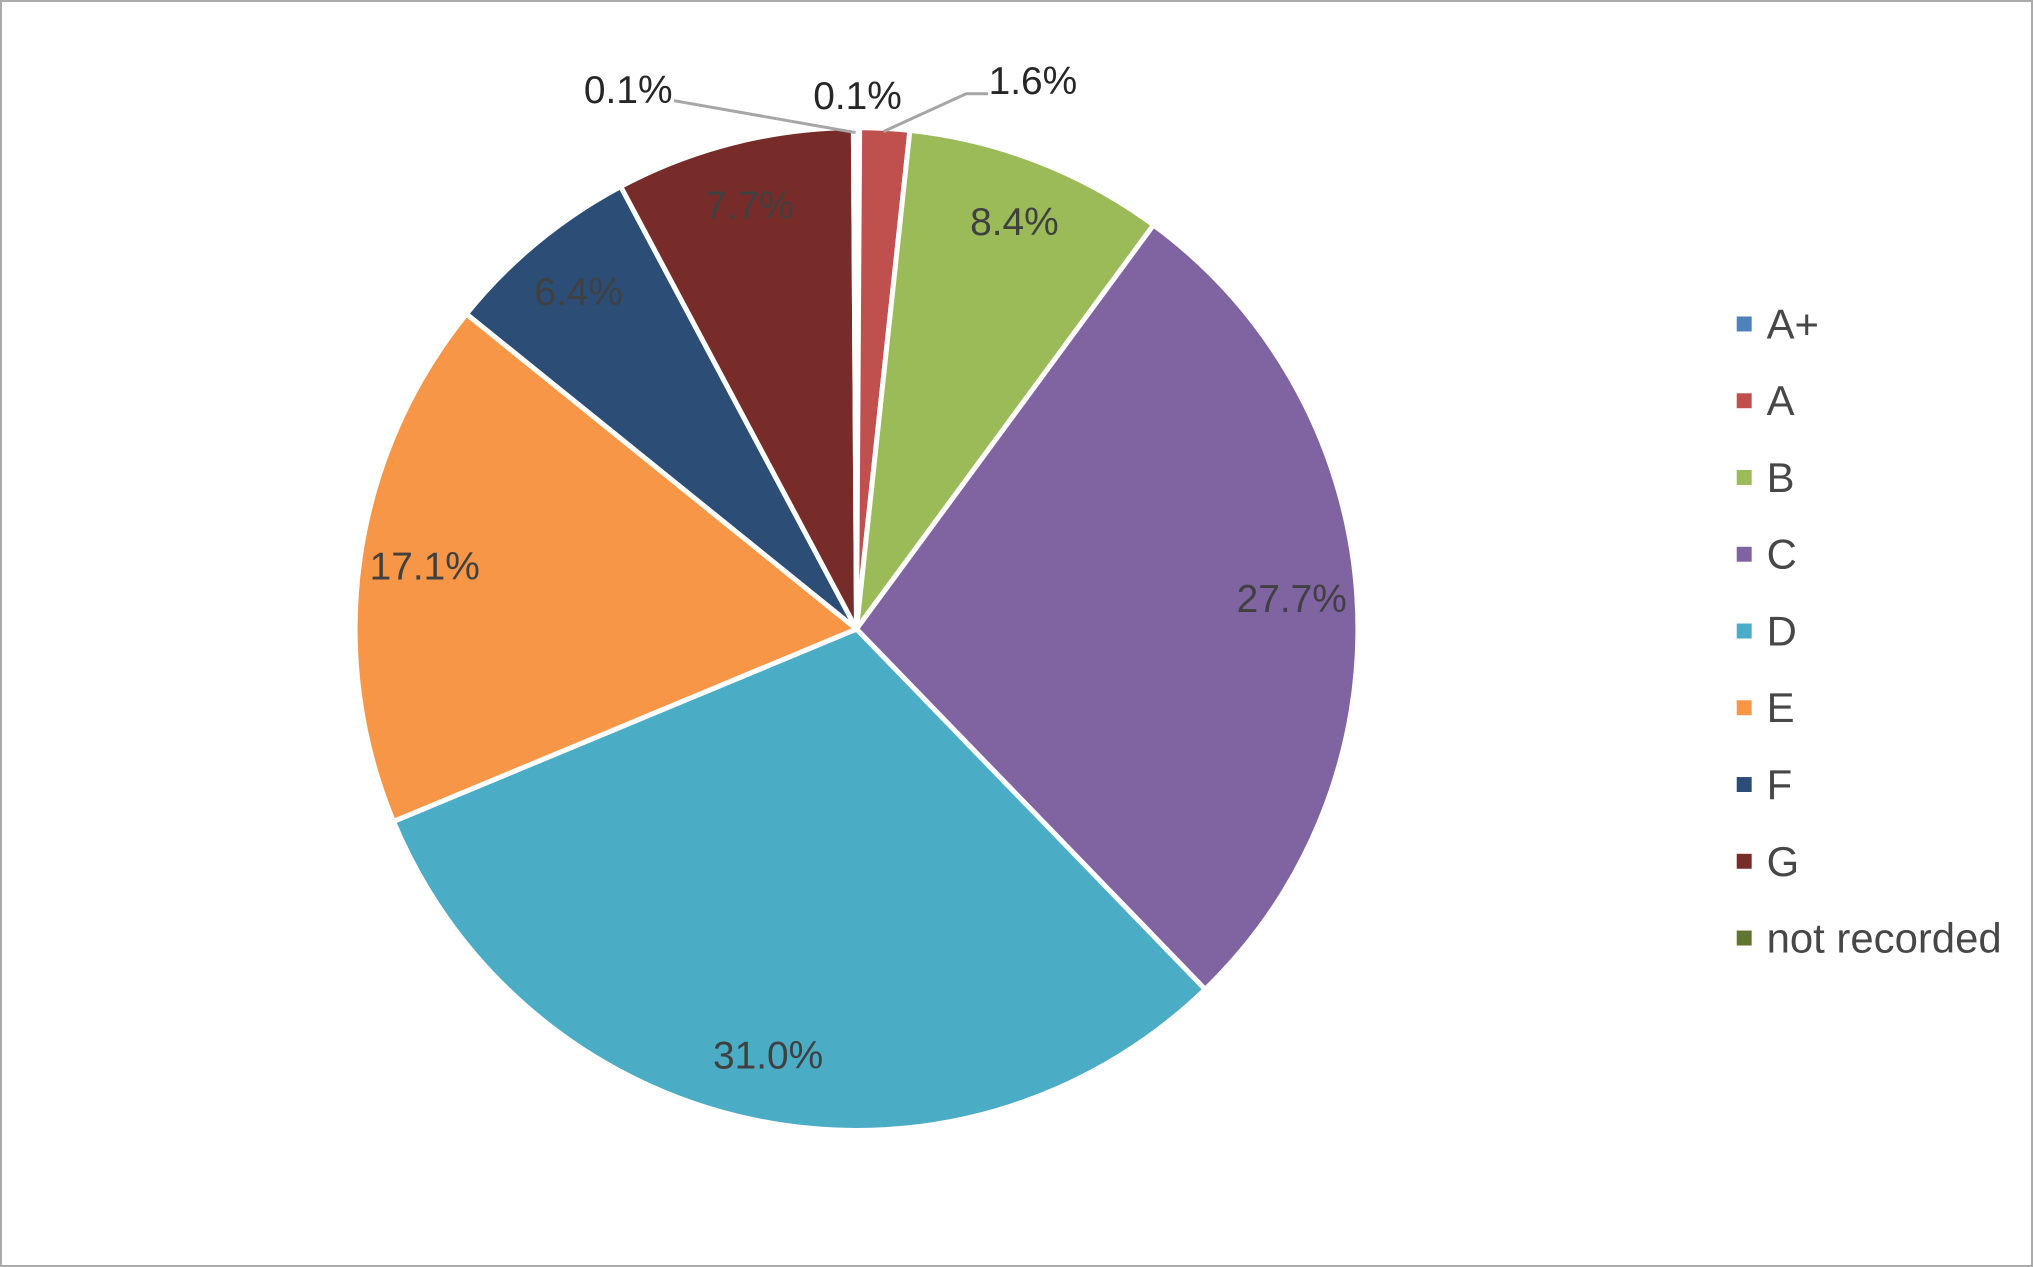 Image resolution: width=2033 pixels, height=1267 pixels. I want to click on data-label-G: 7.7%, so click(749, 206).